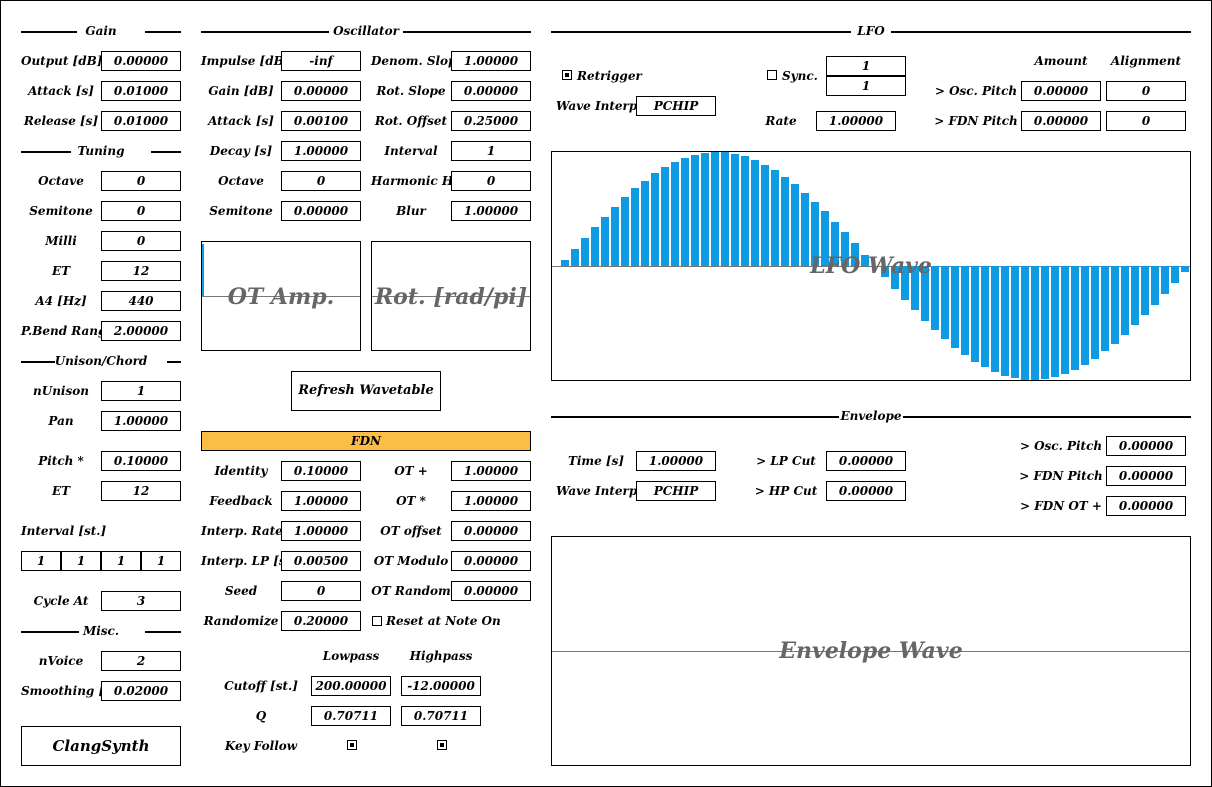  Describe the element at coordinates (321, 531) in the screenshot. I see `interp-rate-field: 1.00000` at that location.